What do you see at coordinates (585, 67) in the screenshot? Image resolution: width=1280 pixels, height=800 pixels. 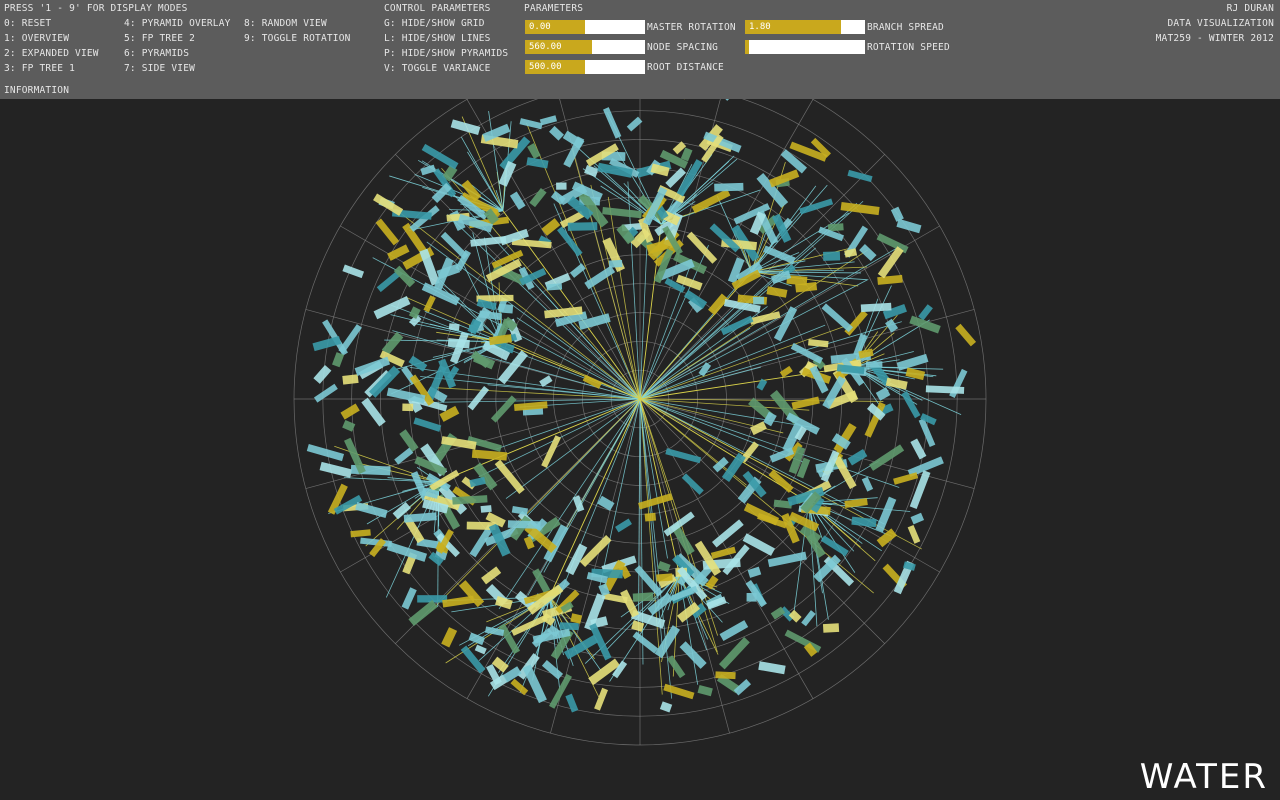 I see `root-distance-slider: 500.00` at bounding box center [585, 67].